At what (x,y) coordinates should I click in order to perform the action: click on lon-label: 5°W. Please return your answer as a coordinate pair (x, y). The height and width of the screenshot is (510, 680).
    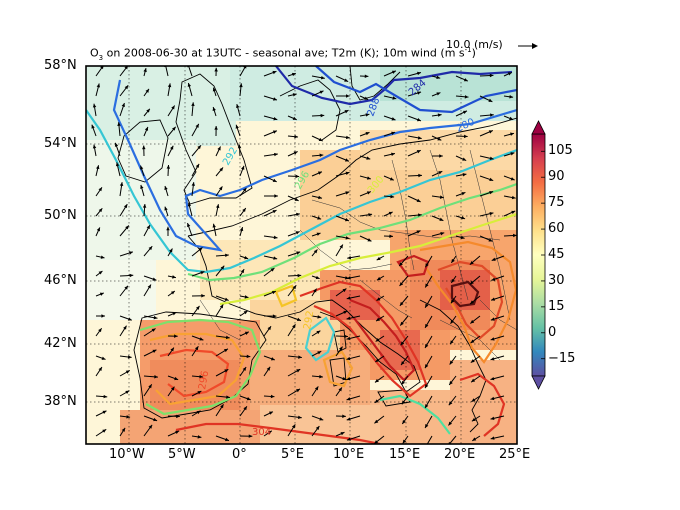
    Looking at the image, I should click on (182, 454).